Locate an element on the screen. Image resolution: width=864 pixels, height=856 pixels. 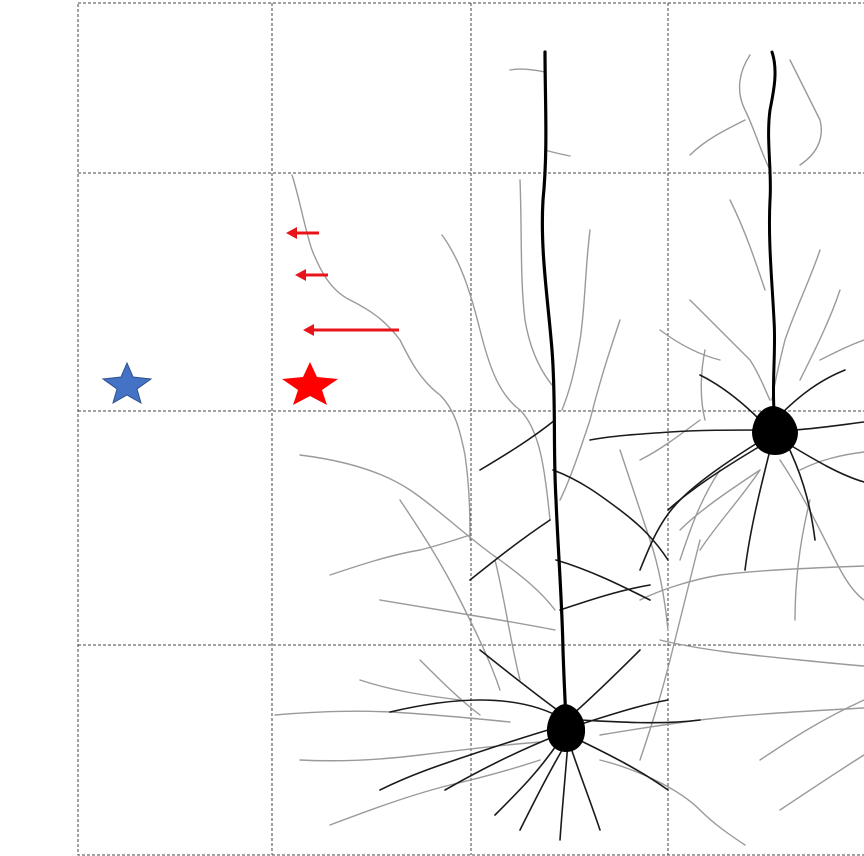
neuron-right-apical-dendrite is located at coordinates (772, 231).